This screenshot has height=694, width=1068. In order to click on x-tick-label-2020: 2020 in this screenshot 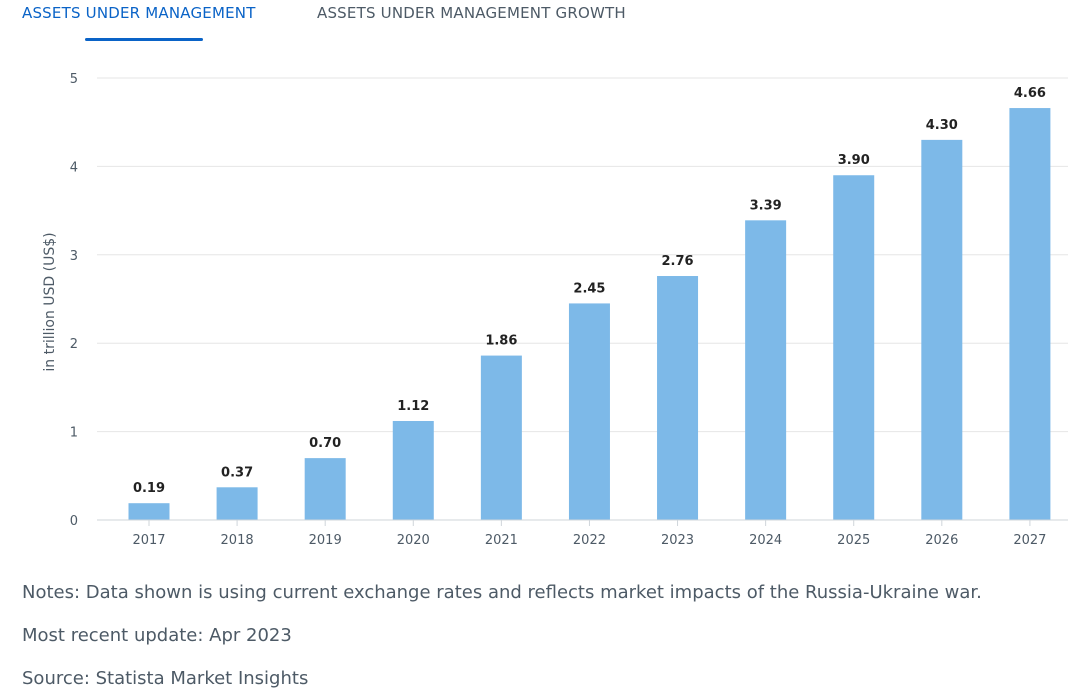, I will do `click(413, 540)`.